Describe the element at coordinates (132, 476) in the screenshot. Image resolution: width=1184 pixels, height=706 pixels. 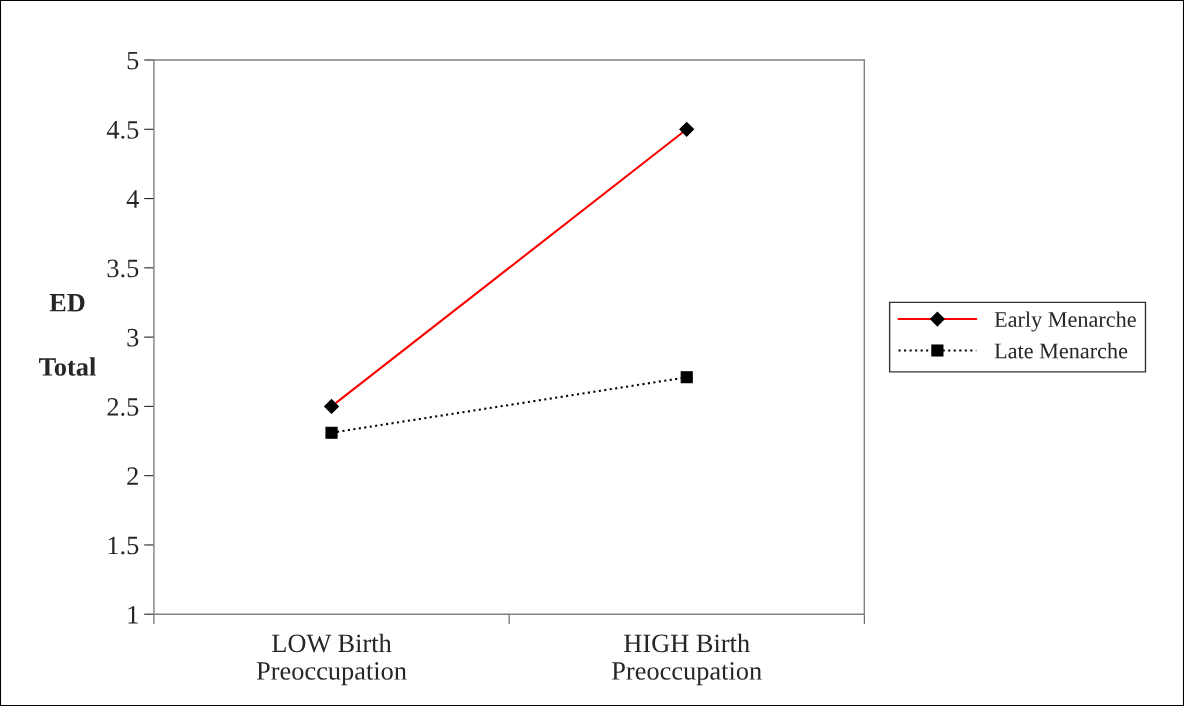
I see `y-tick-label: 2` at that location.